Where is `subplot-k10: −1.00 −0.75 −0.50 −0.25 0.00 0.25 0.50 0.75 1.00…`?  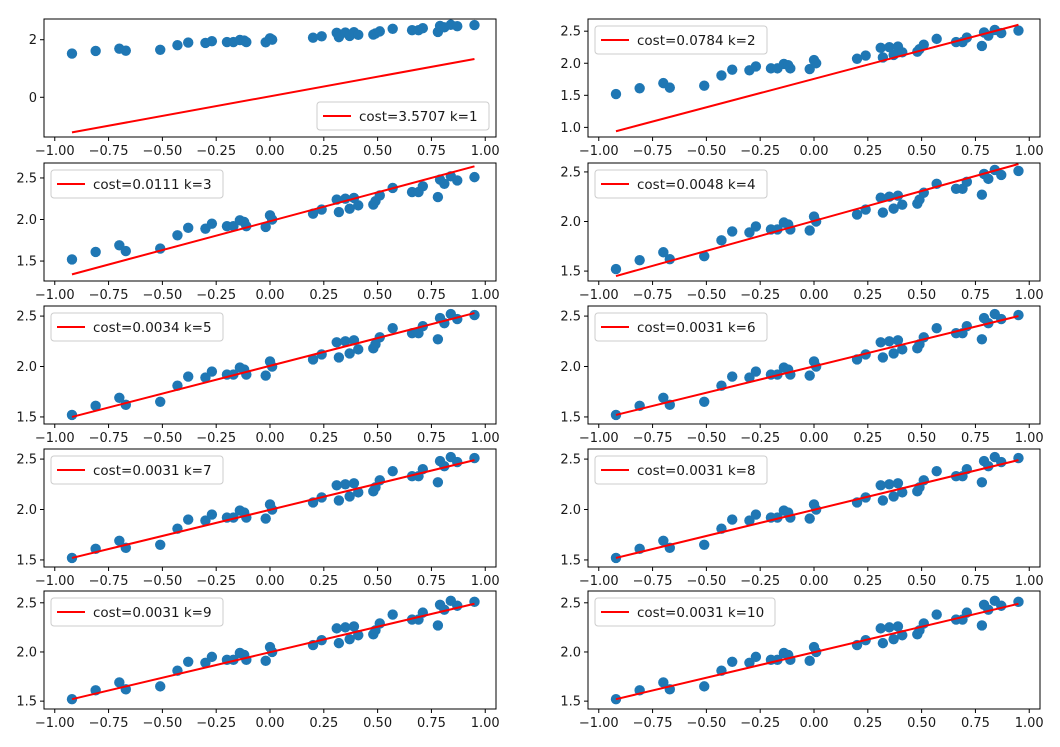 subplot-k10: −1.00 −0.75 −0.50 −0.25 0.00 0.25 0.50 0.75 1.00… is located at coordinates (802, 660).